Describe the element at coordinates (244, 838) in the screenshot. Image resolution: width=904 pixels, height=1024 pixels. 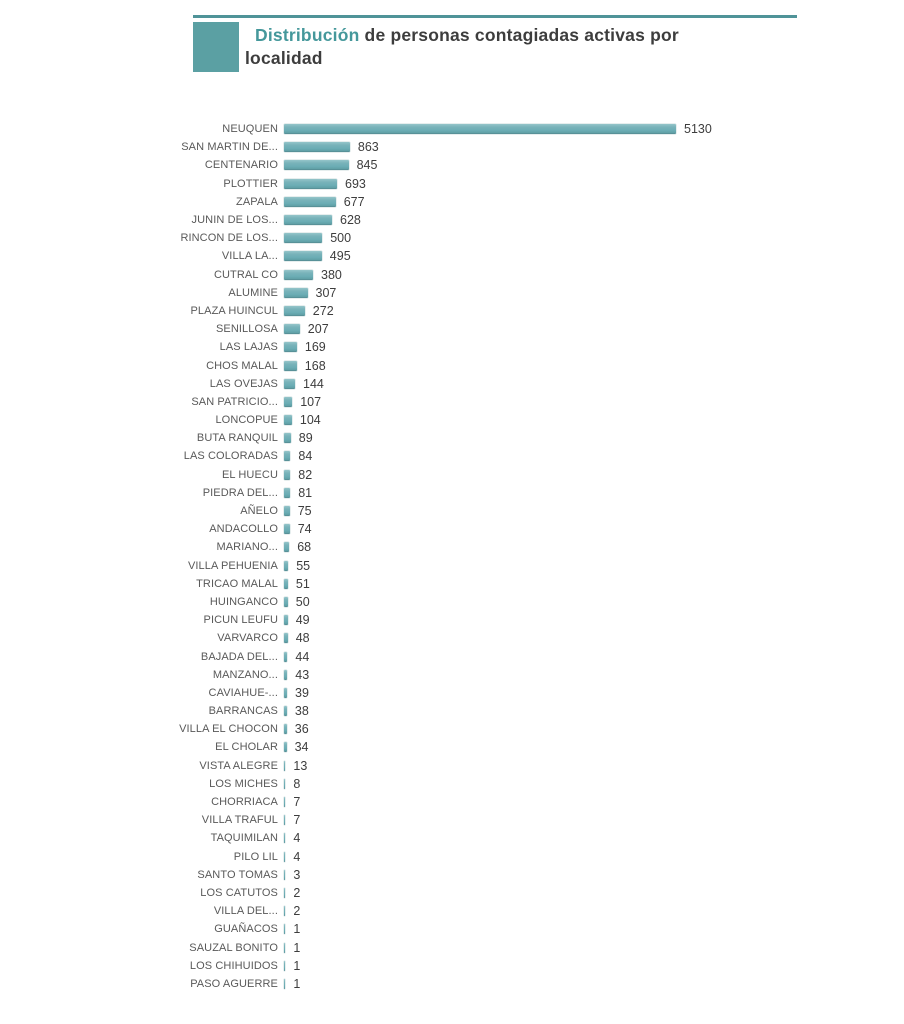
I see `category-label: TAQUIMILAN` at that location.